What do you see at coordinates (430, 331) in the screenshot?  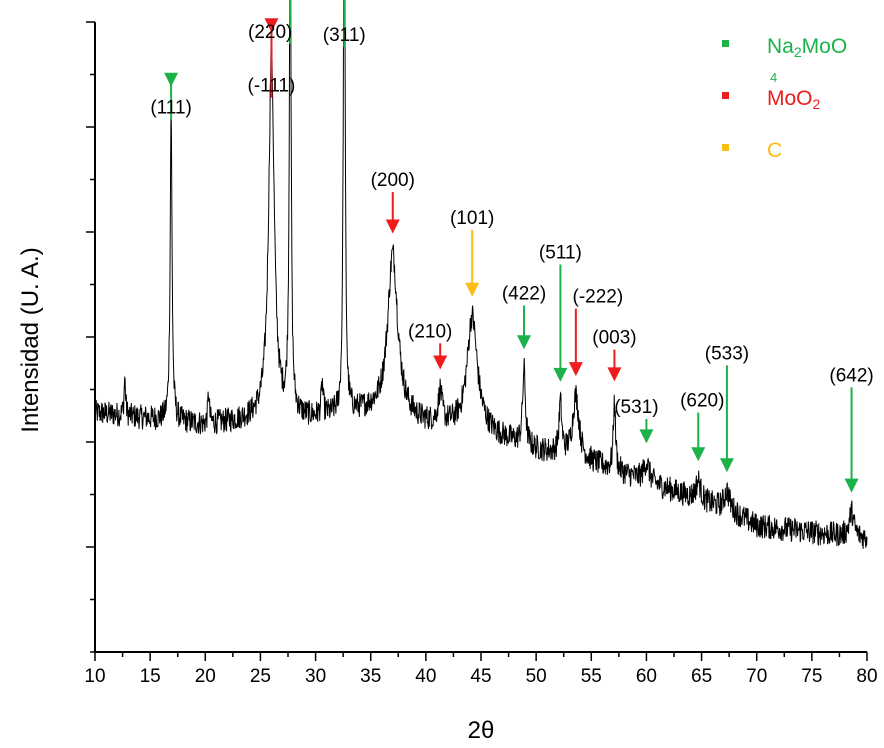 I see `annotation-label: (210)` at bounding box center [430, 331].